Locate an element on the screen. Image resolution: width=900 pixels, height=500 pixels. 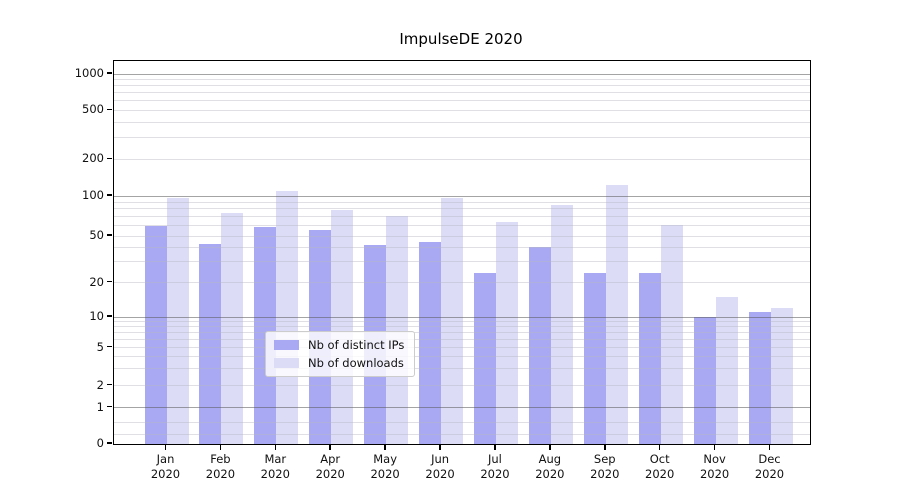
legend-item-downloads: Nb of downloads is located at coordinates (339, 363).